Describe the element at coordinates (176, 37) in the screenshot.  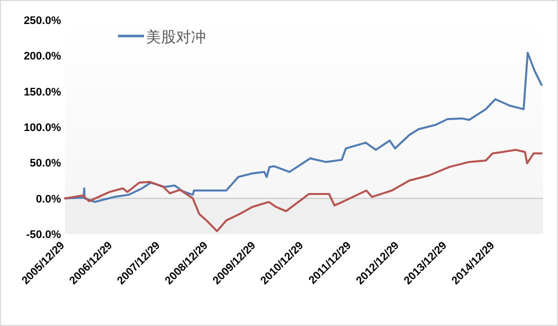
I see `legend-label: 美股对冲` at that location.